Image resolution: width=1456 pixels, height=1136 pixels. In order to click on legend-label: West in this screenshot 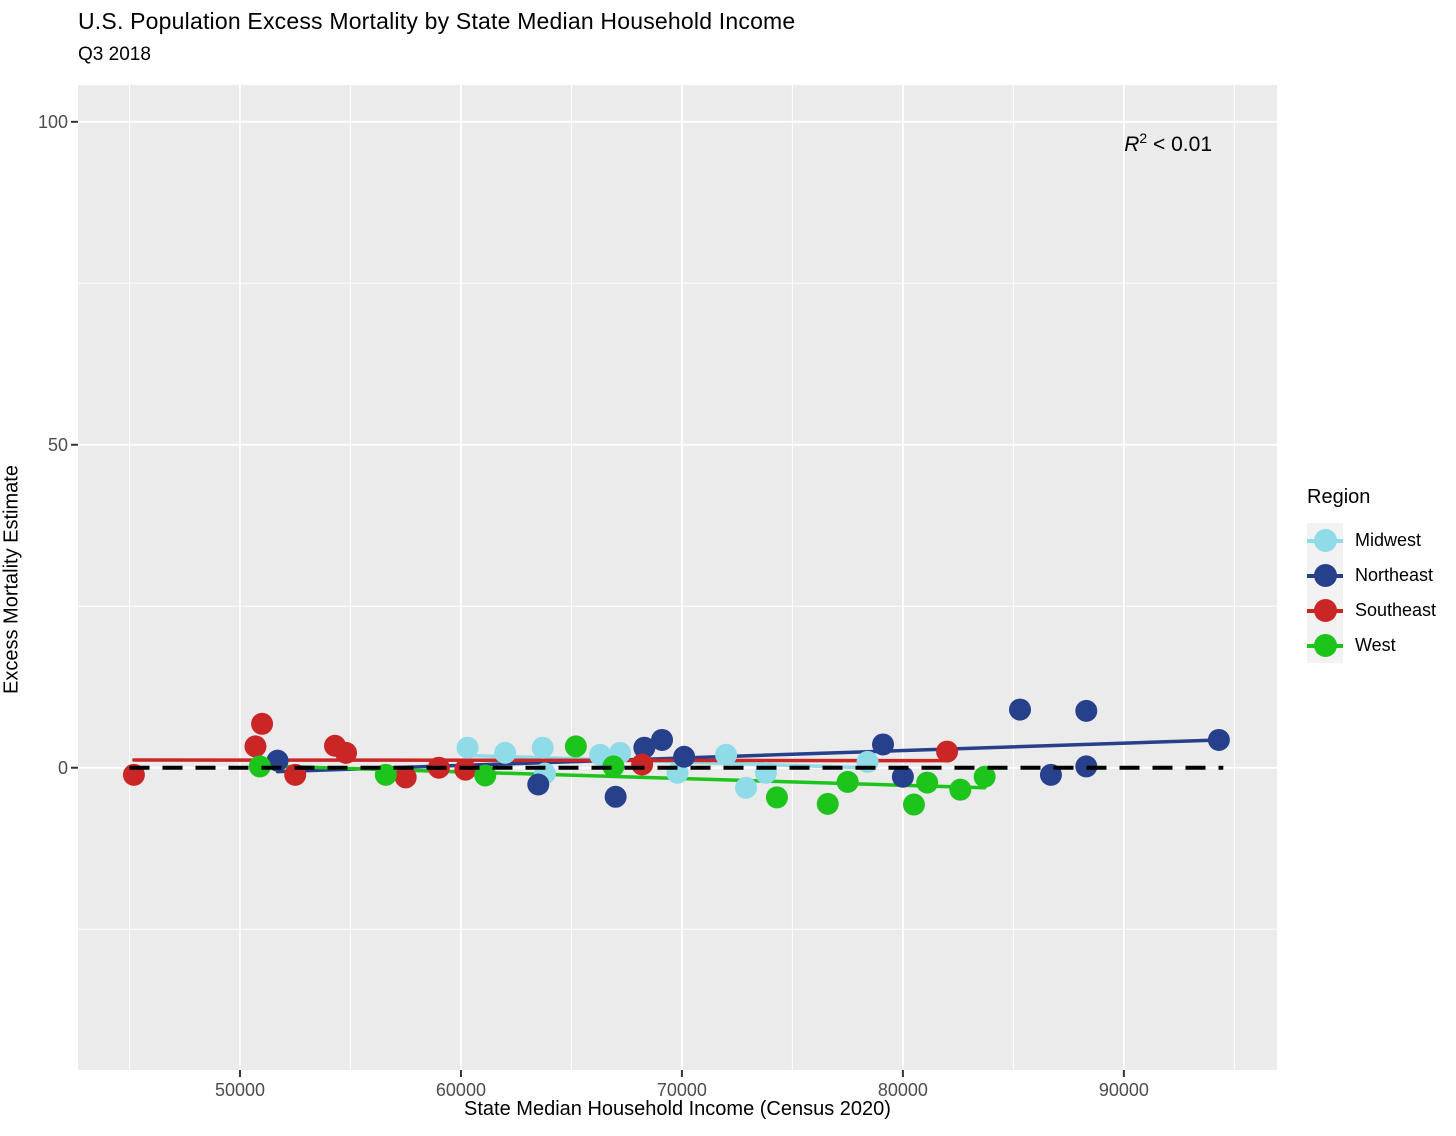, I will do `click(1375, 645)`.